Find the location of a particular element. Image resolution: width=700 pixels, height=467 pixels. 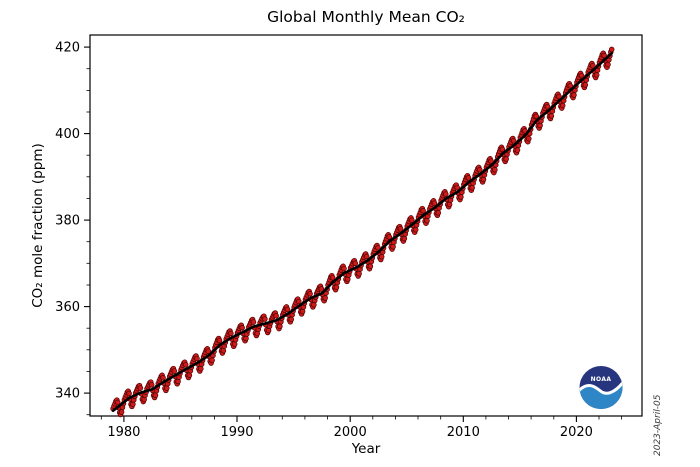

y-axis-label: CO₂ mole fraction (ppm) is located at coordinates (38, 225).